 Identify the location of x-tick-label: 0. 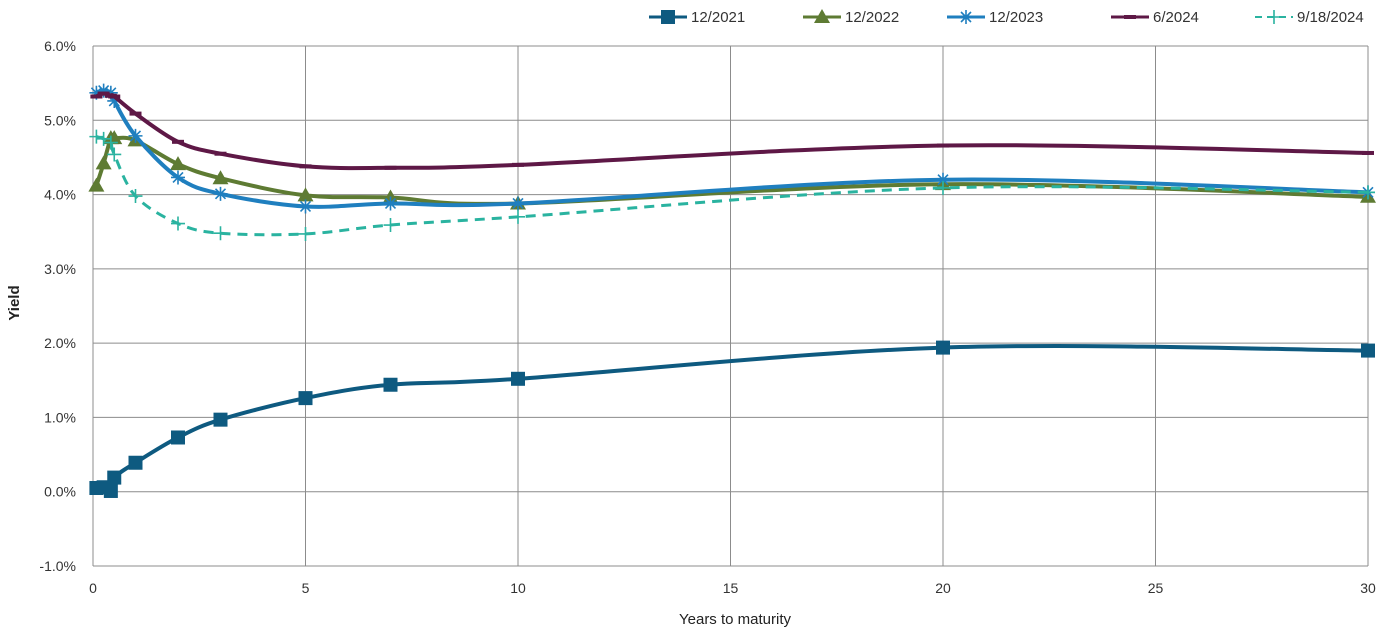
(93, 588).